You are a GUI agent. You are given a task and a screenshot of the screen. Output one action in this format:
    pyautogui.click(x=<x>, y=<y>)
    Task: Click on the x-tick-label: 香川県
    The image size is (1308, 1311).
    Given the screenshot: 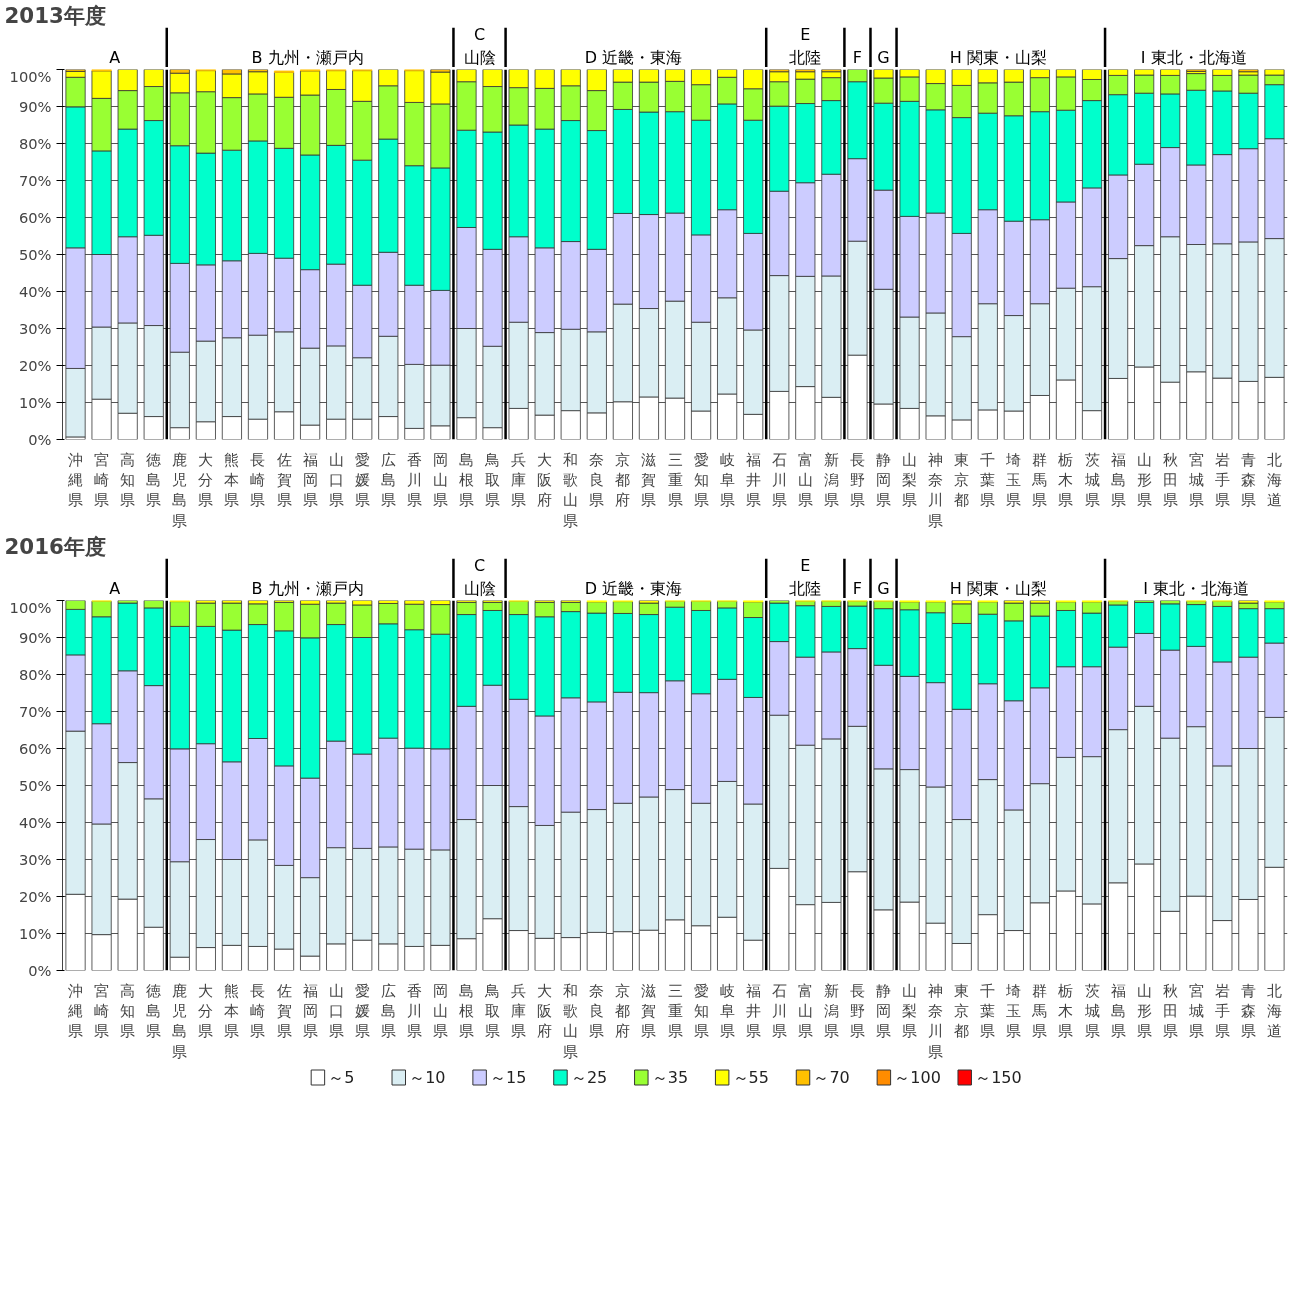 What is the action you would take?
    pyautogui.click(x=414, y=1010)
    